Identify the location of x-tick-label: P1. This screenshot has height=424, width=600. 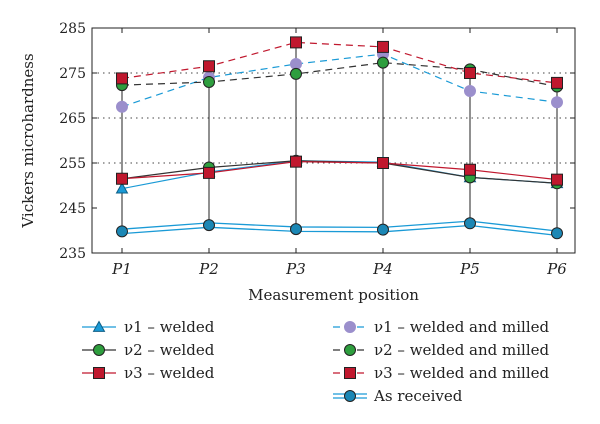
(121, 269).